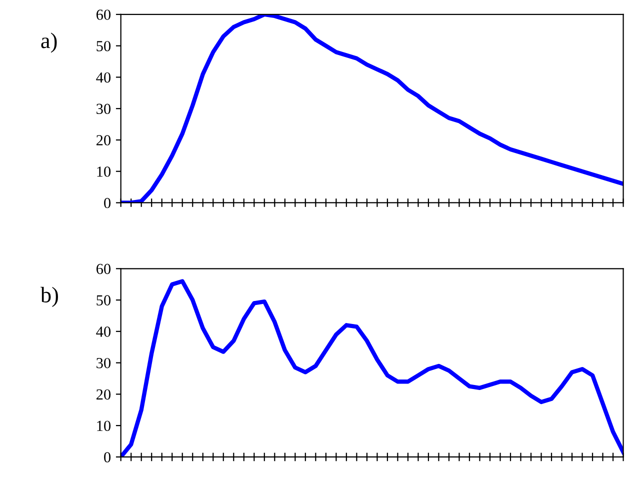 The image size is (636, 481). What do you see at coordinates (49, 296) in the screenshot?
I see `text: b)` at bounding box center [49, 296].